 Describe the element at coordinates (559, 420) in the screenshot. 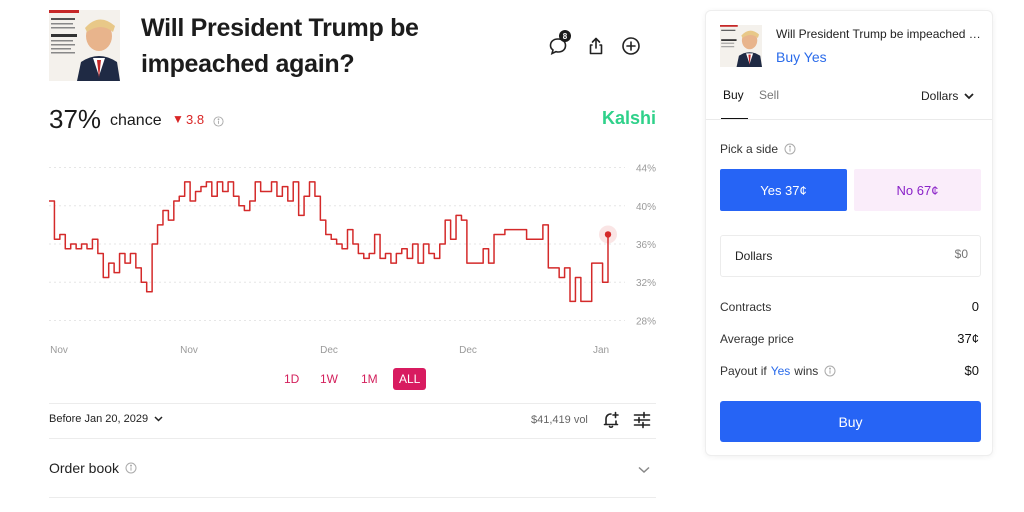

I see `volume-label: $41,419 vol` at that location.